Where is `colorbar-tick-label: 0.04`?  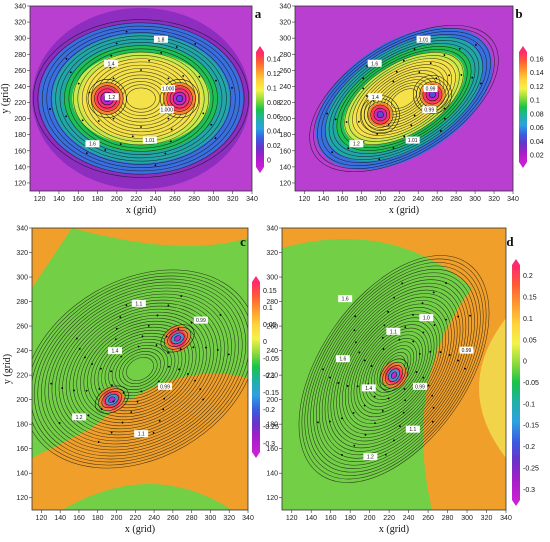 colorbar-tick-label: 0.04 is located at coordinates (537, 142).